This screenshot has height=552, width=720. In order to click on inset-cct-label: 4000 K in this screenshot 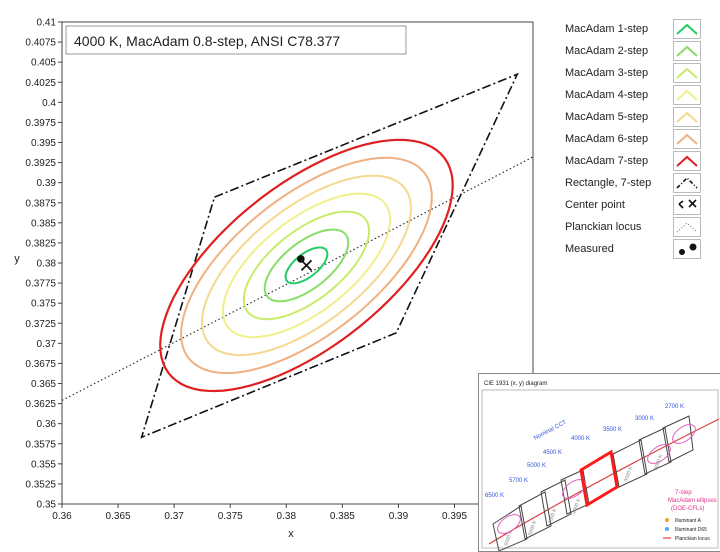, I will do `click(580, 439)`.